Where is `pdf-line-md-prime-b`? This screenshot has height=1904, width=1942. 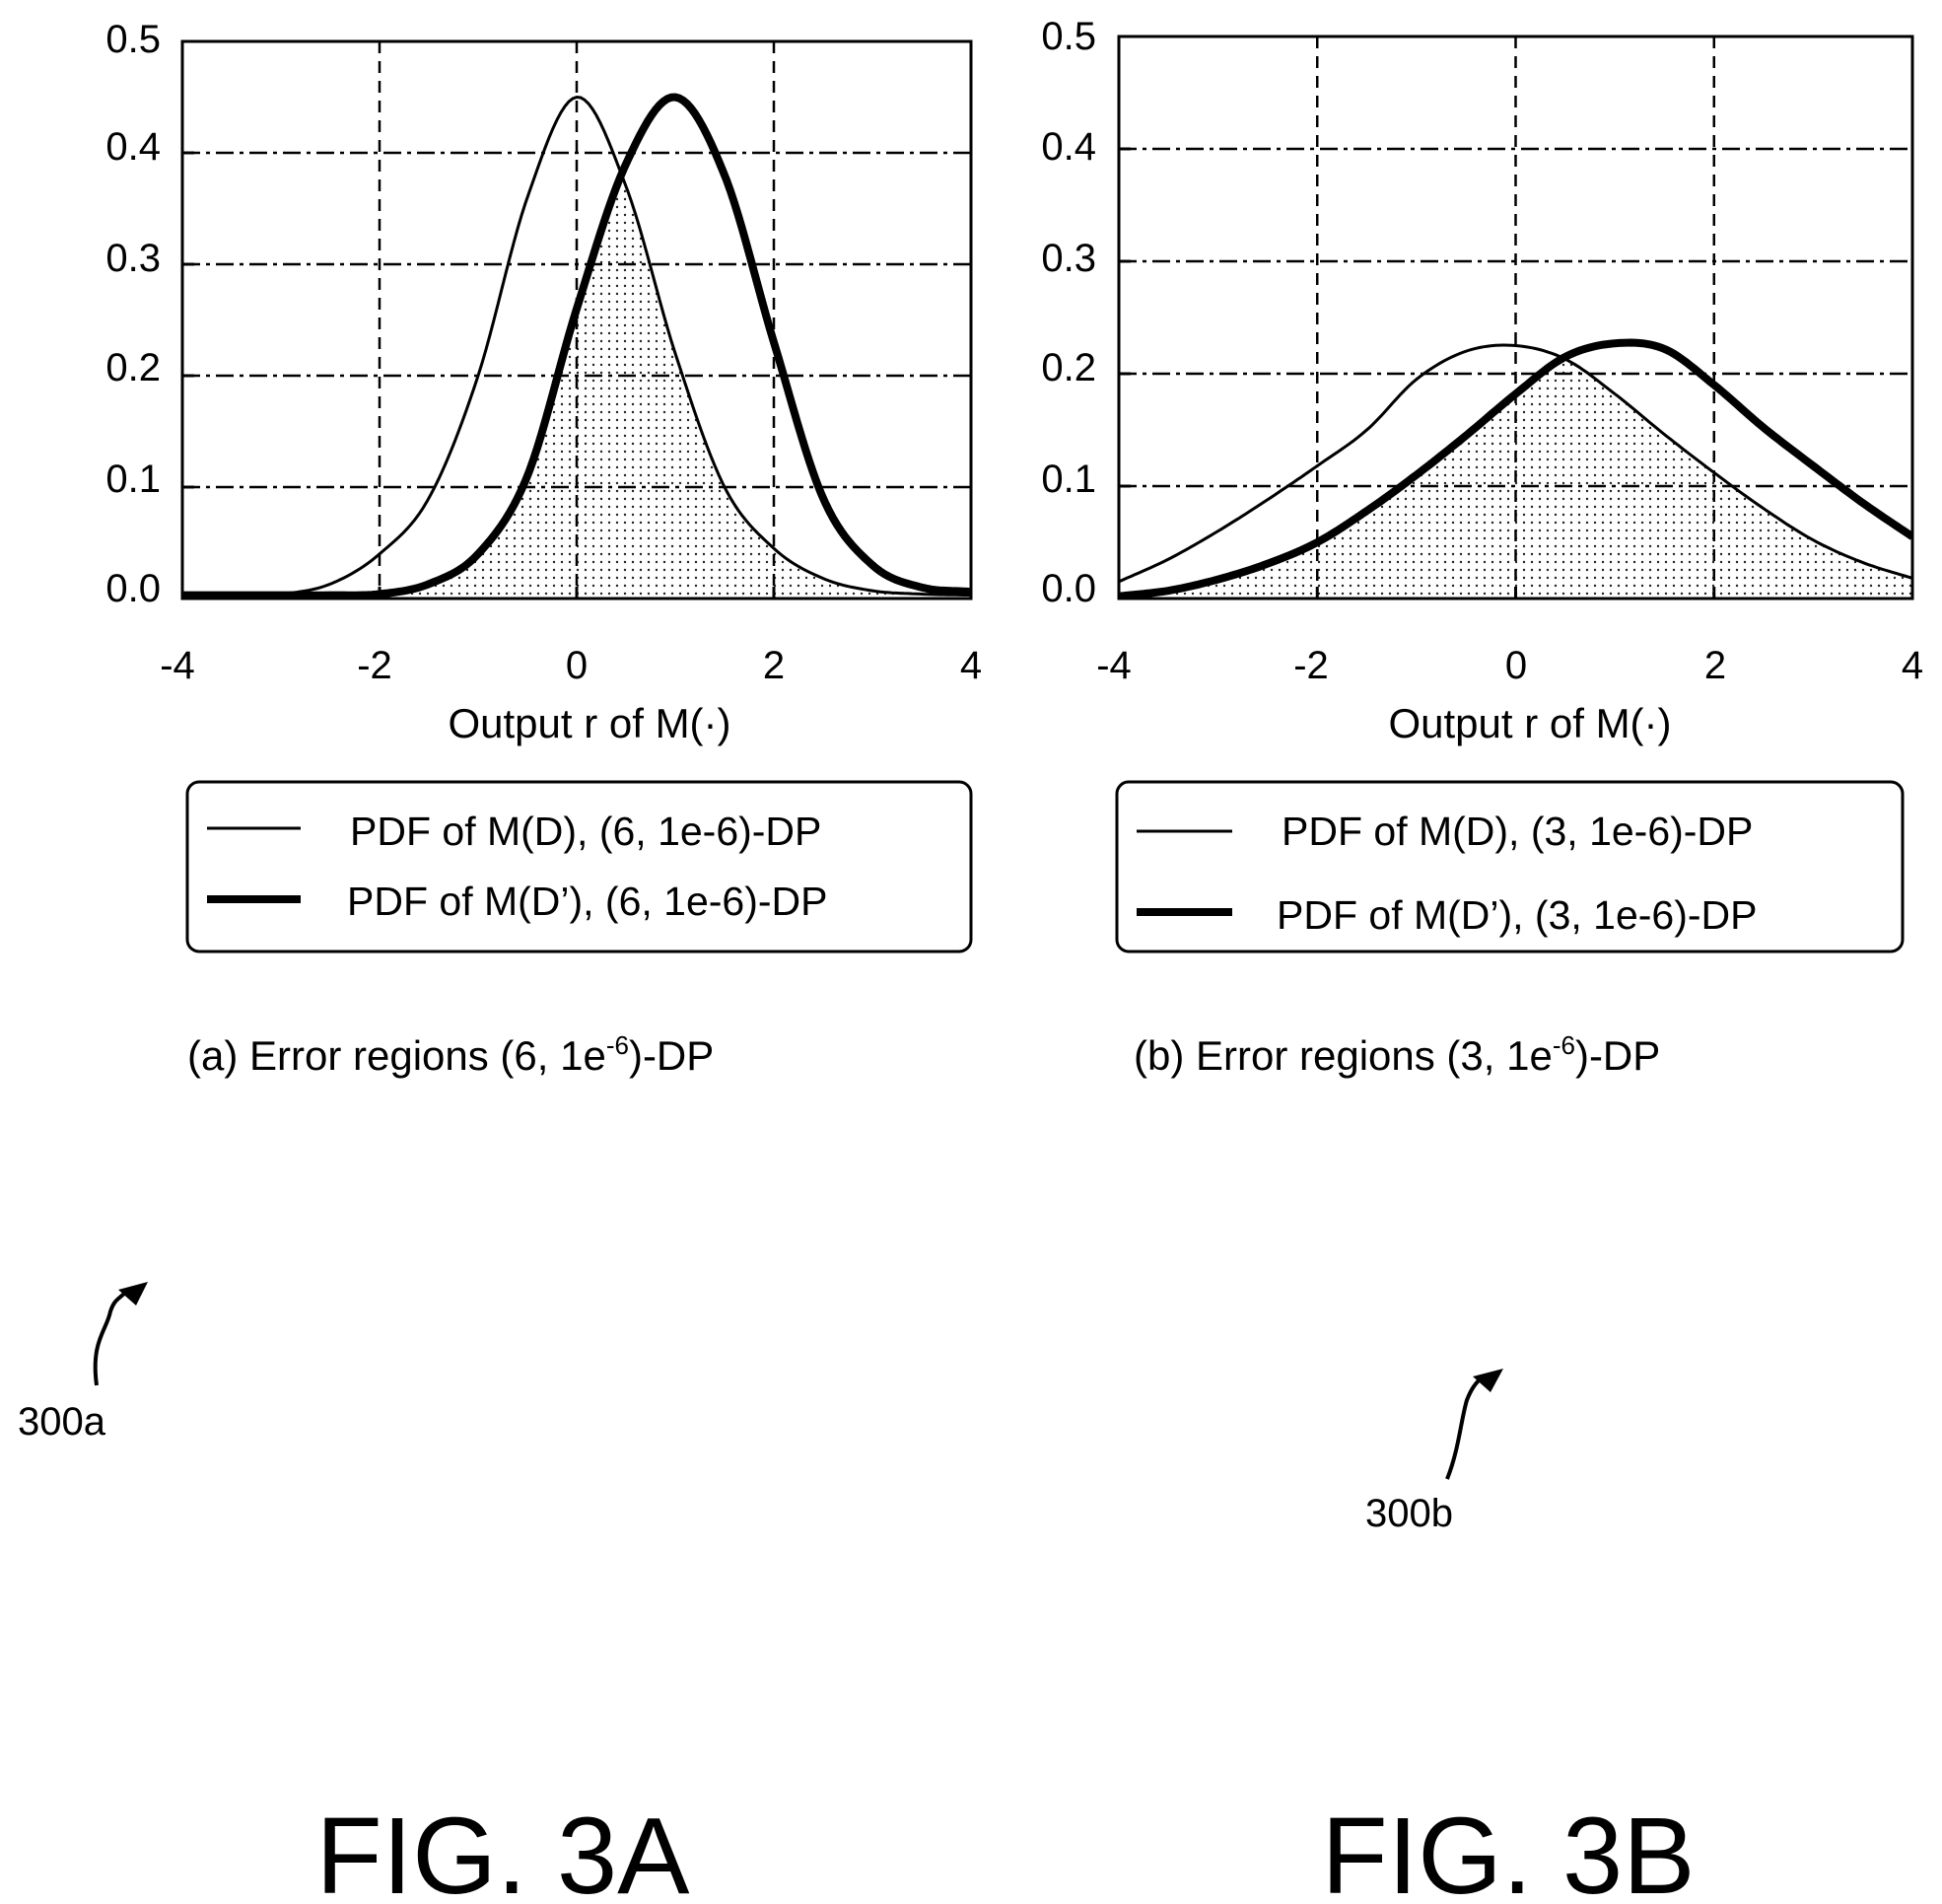
pdf-line-md-prime-b is located at coordinates (1516, 468).